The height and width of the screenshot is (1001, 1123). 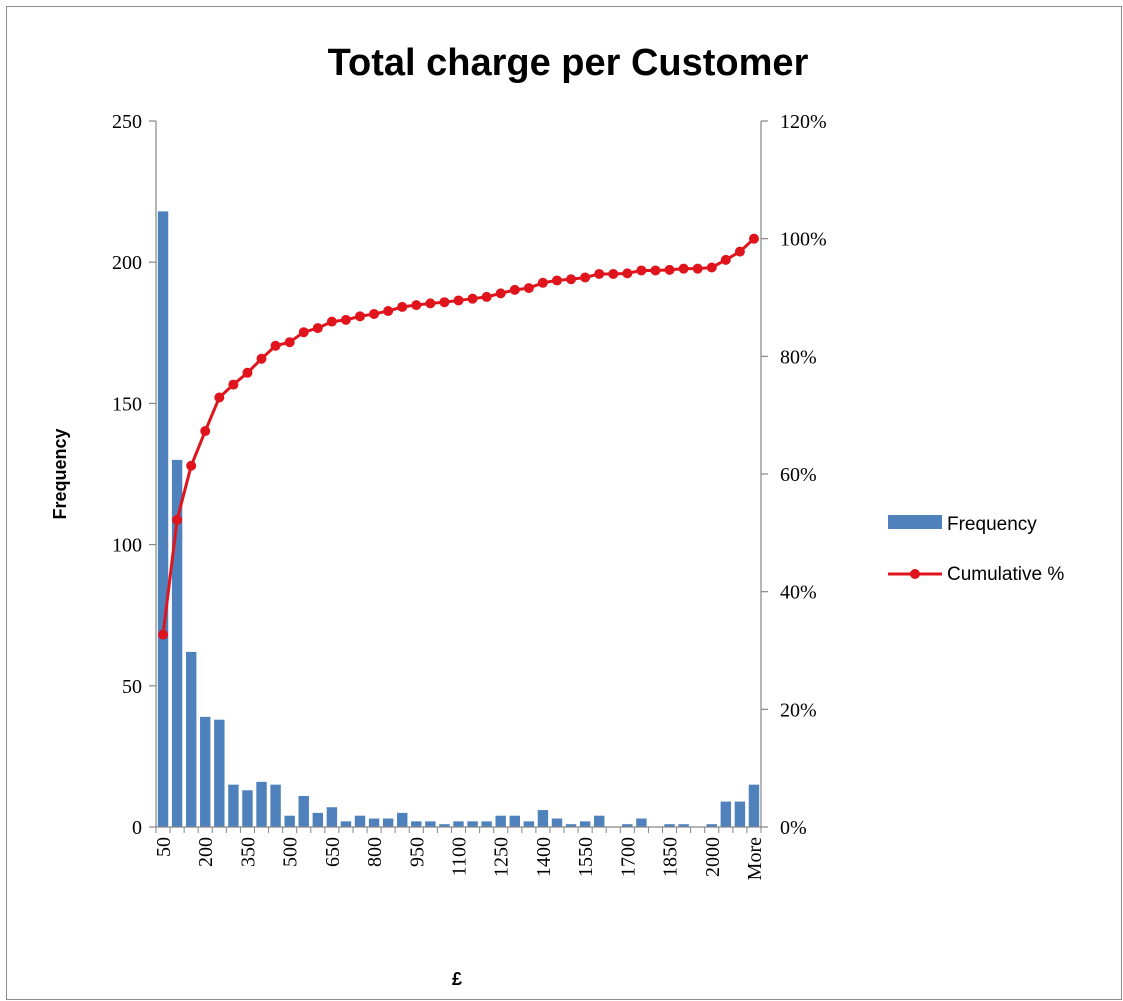 I want to click on bar-2000, so click(x=711, y=825).